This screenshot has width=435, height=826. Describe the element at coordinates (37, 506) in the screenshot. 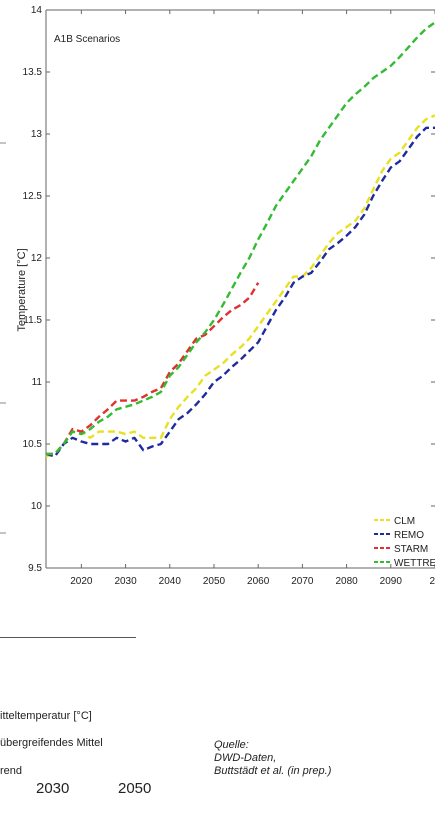

I see `y-tick-label: 10` at that location.